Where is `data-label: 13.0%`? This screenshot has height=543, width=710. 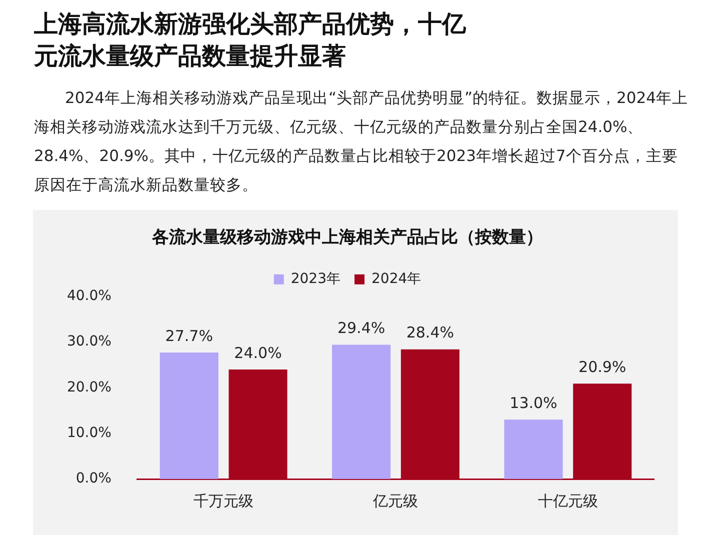
data-label: 13.0% is located at coordinates (534, 403).